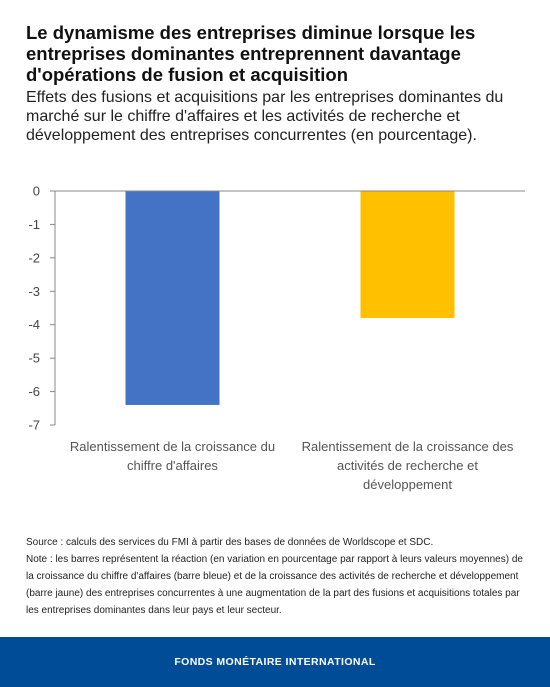 This screenshot has width=550, height=687. I want to click on category-label: chiffre d'affaires, so click(172, 465).